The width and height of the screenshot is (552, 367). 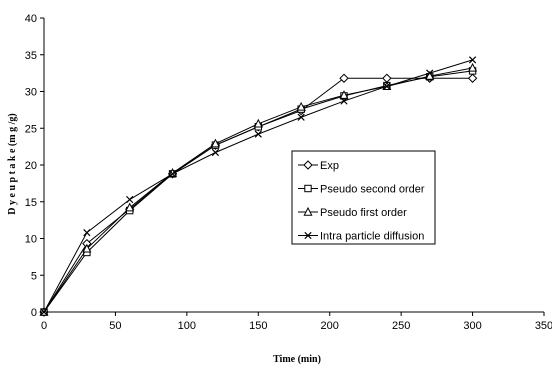 What do you see at coordinates (543, 326) in the screenshot?
I see `x-tick-label: 350` at bounding box center [543, 326].